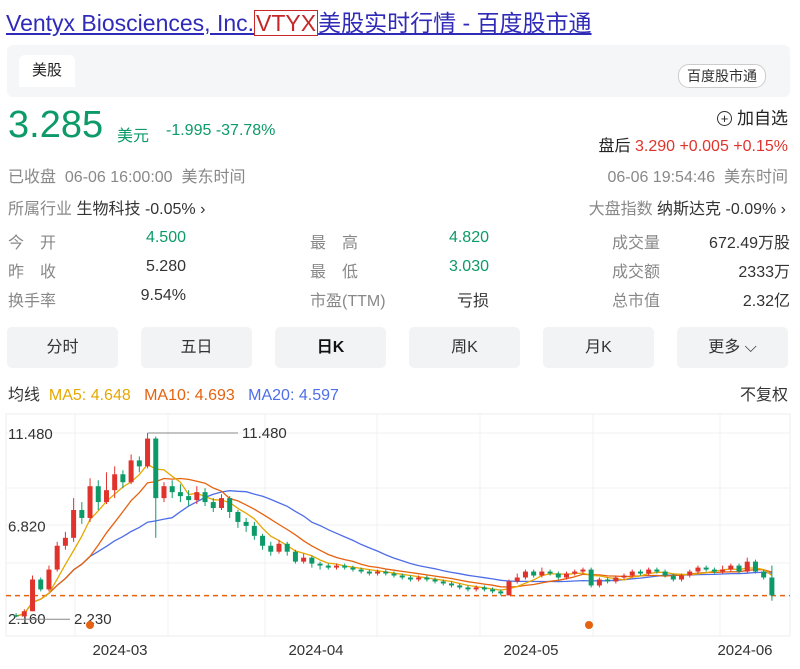  What do you see at coordinates (722, 76) in the screenshot?
I see `baidu-stock-pill: 百度股市通` at bounding box center [722, 76].